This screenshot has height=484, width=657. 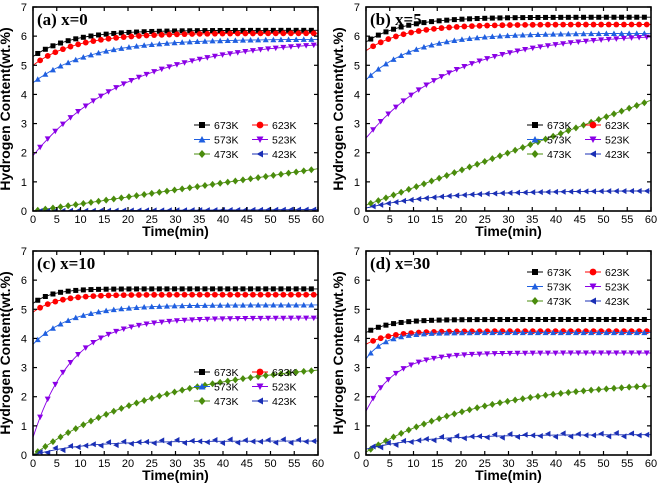 What do you see at coordinates (549, 126) in the screenshot?
I see `legend-item-673K: 673K` at bounding box center [549, 126].